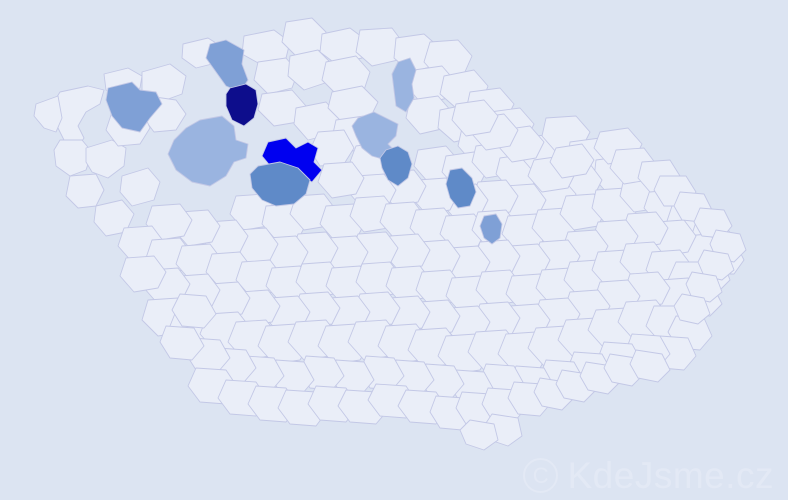  Describe the element at coordinates (541, 475) in the screenshot. I see `copyright-icon` at that location.